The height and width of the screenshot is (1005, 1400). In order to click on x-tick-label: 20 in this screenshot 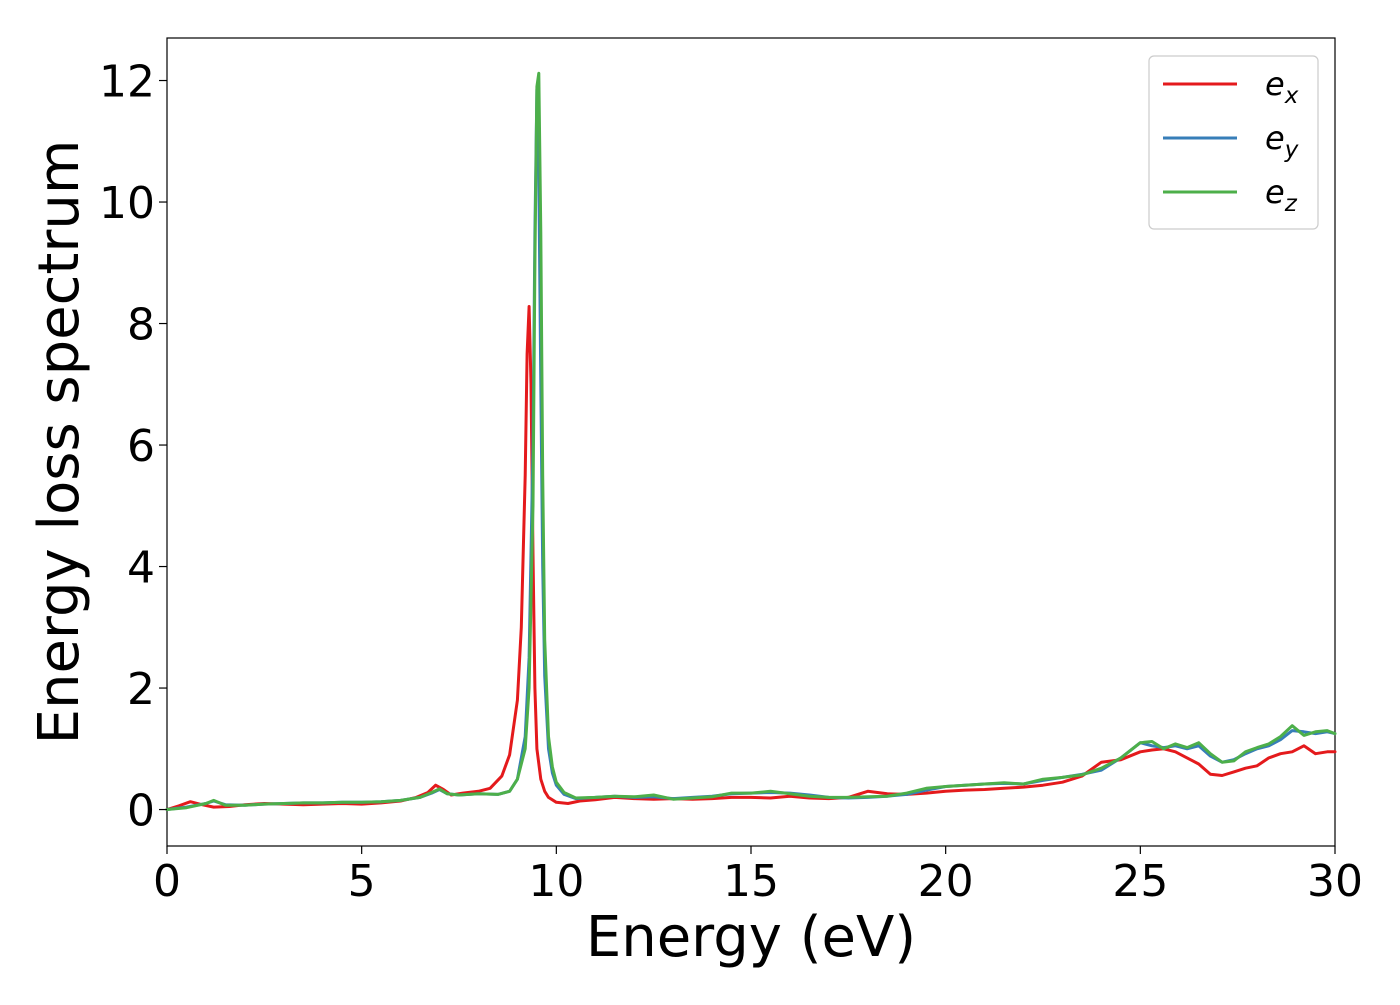, I will do `click(946, 881)`.